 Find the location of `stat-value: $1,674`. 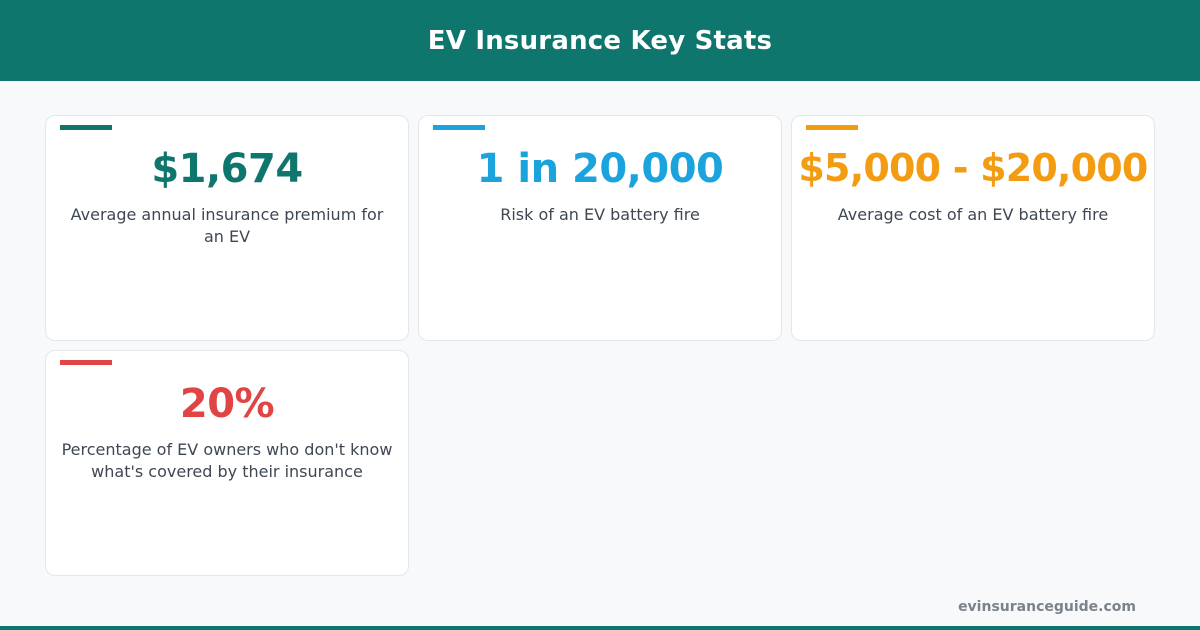

stat-value: $1,674 is located at coordinates (227, 169).